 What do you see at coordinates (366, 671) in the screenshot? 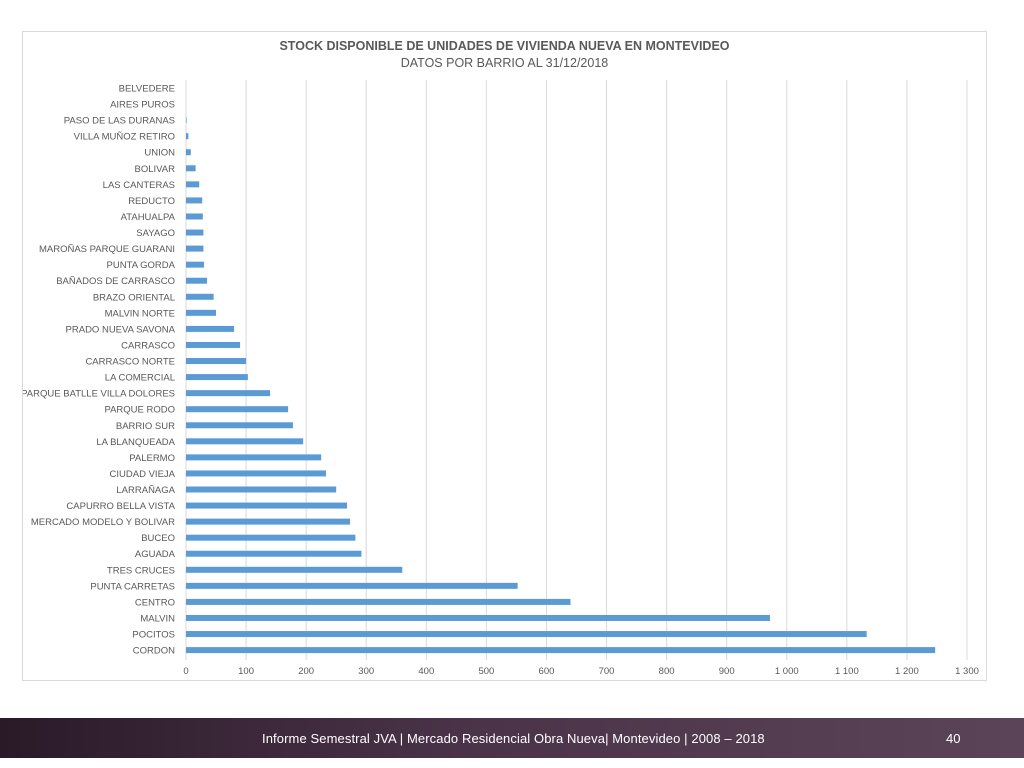
I see `x-tick-label: 300` at bounding box center [366, 671].